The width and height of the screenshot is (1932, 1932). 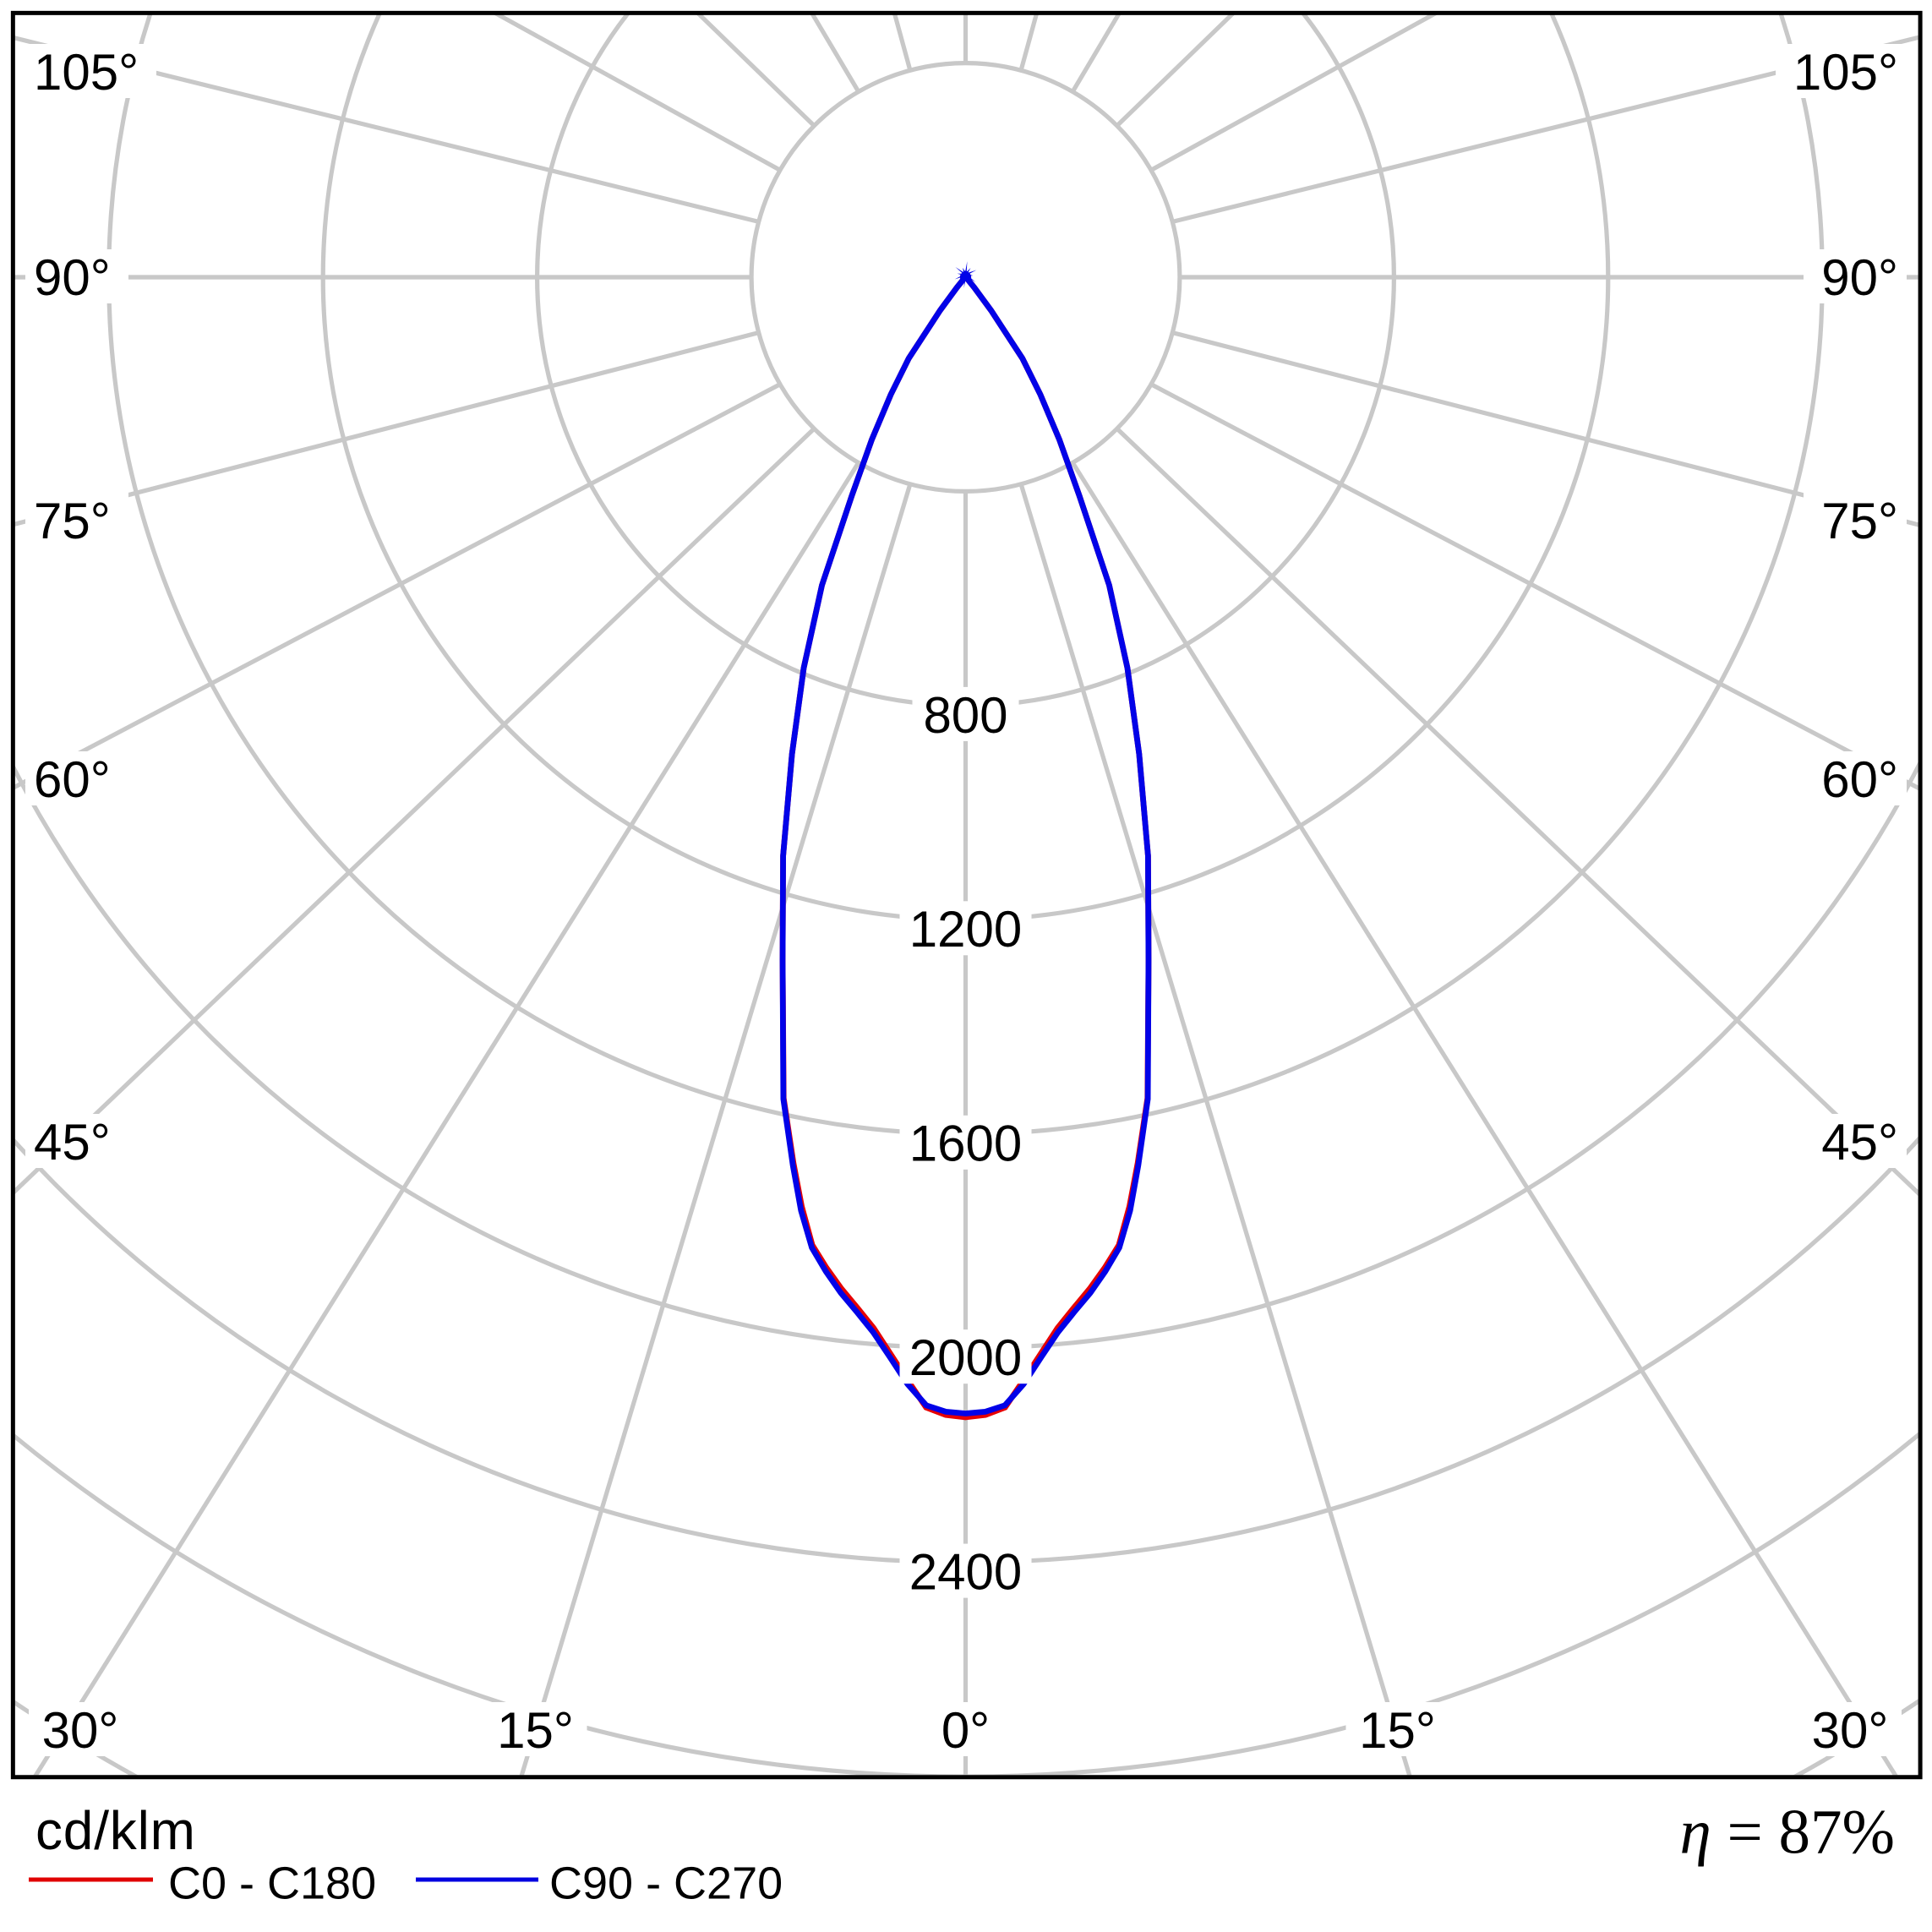 I want to click on svg-text: C90 - C270, so click(x=666, y=1883).